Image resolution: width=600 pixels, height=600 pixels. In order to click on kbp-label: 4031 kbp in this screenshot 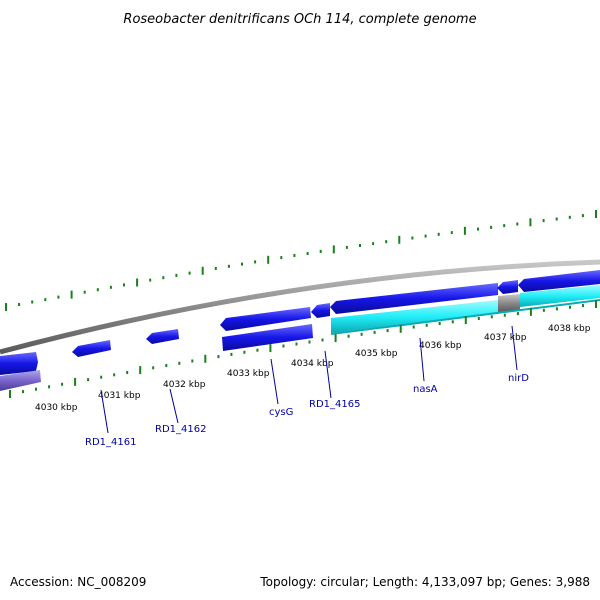, I will do `click(119, 396)`.